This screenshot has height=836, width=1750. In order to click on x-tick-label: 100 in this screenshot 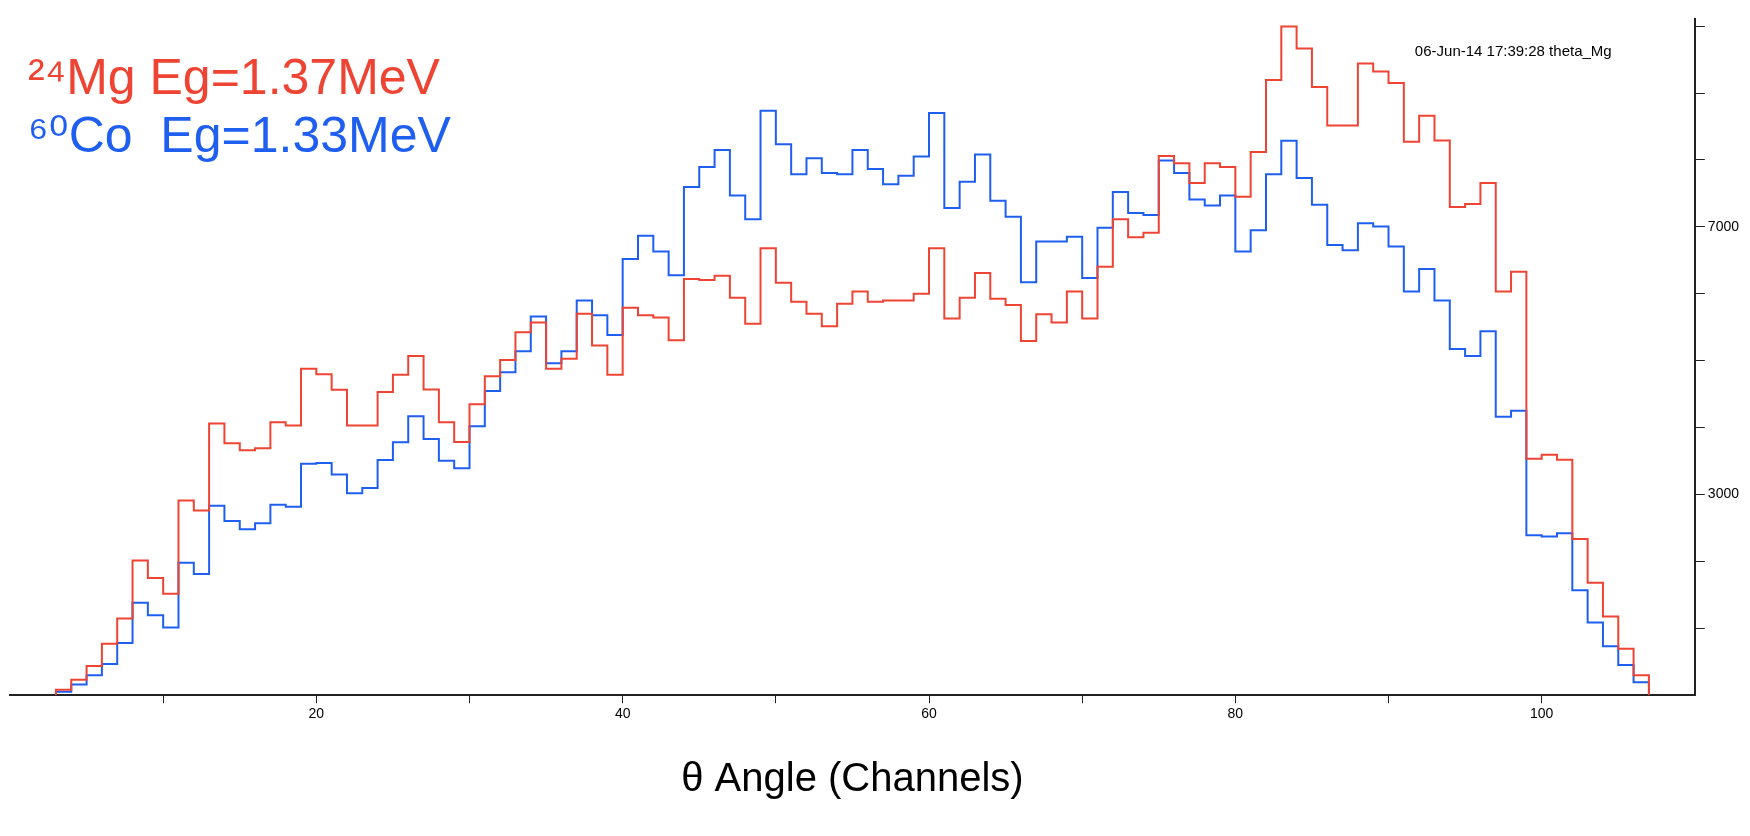, I will do `click(1542, 713)`.